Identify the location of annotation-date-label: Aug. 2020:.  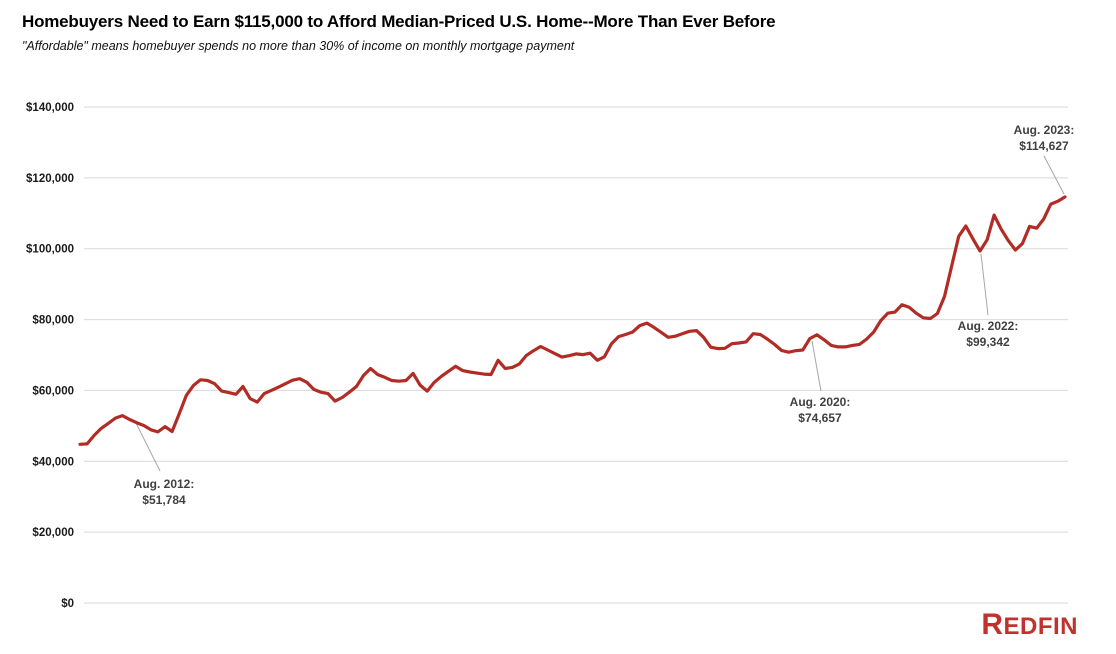
(820, 402).